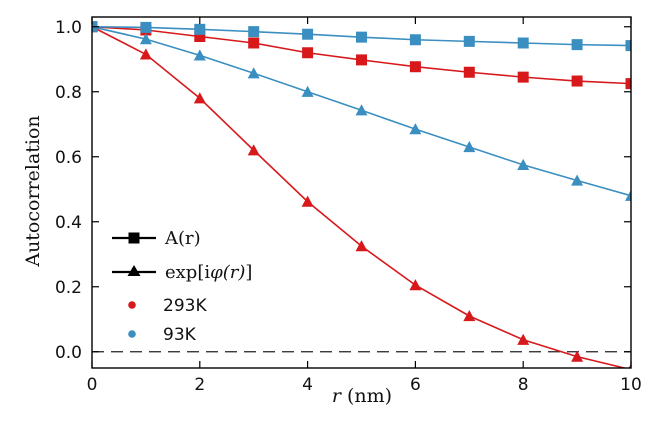 The width and height of the screenshot is (664, 429). Describe the element at coordinates (68, 158) in the screenshot. I see `y-tick-label: 0.6` at that location.